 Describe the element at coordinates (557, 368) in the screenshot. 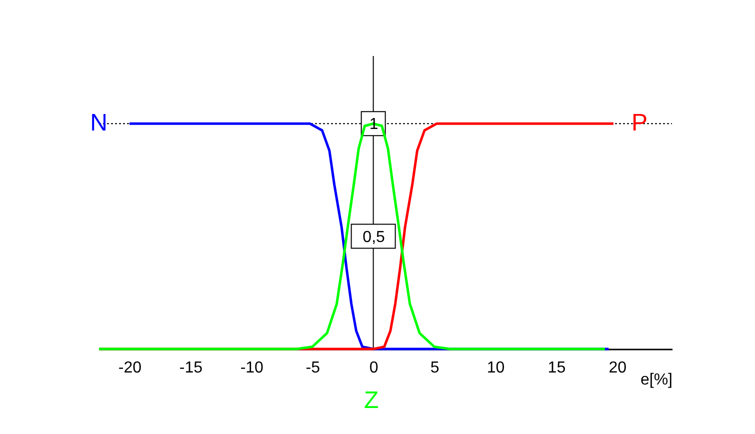

I see `x-tick-label: 15` at that location.